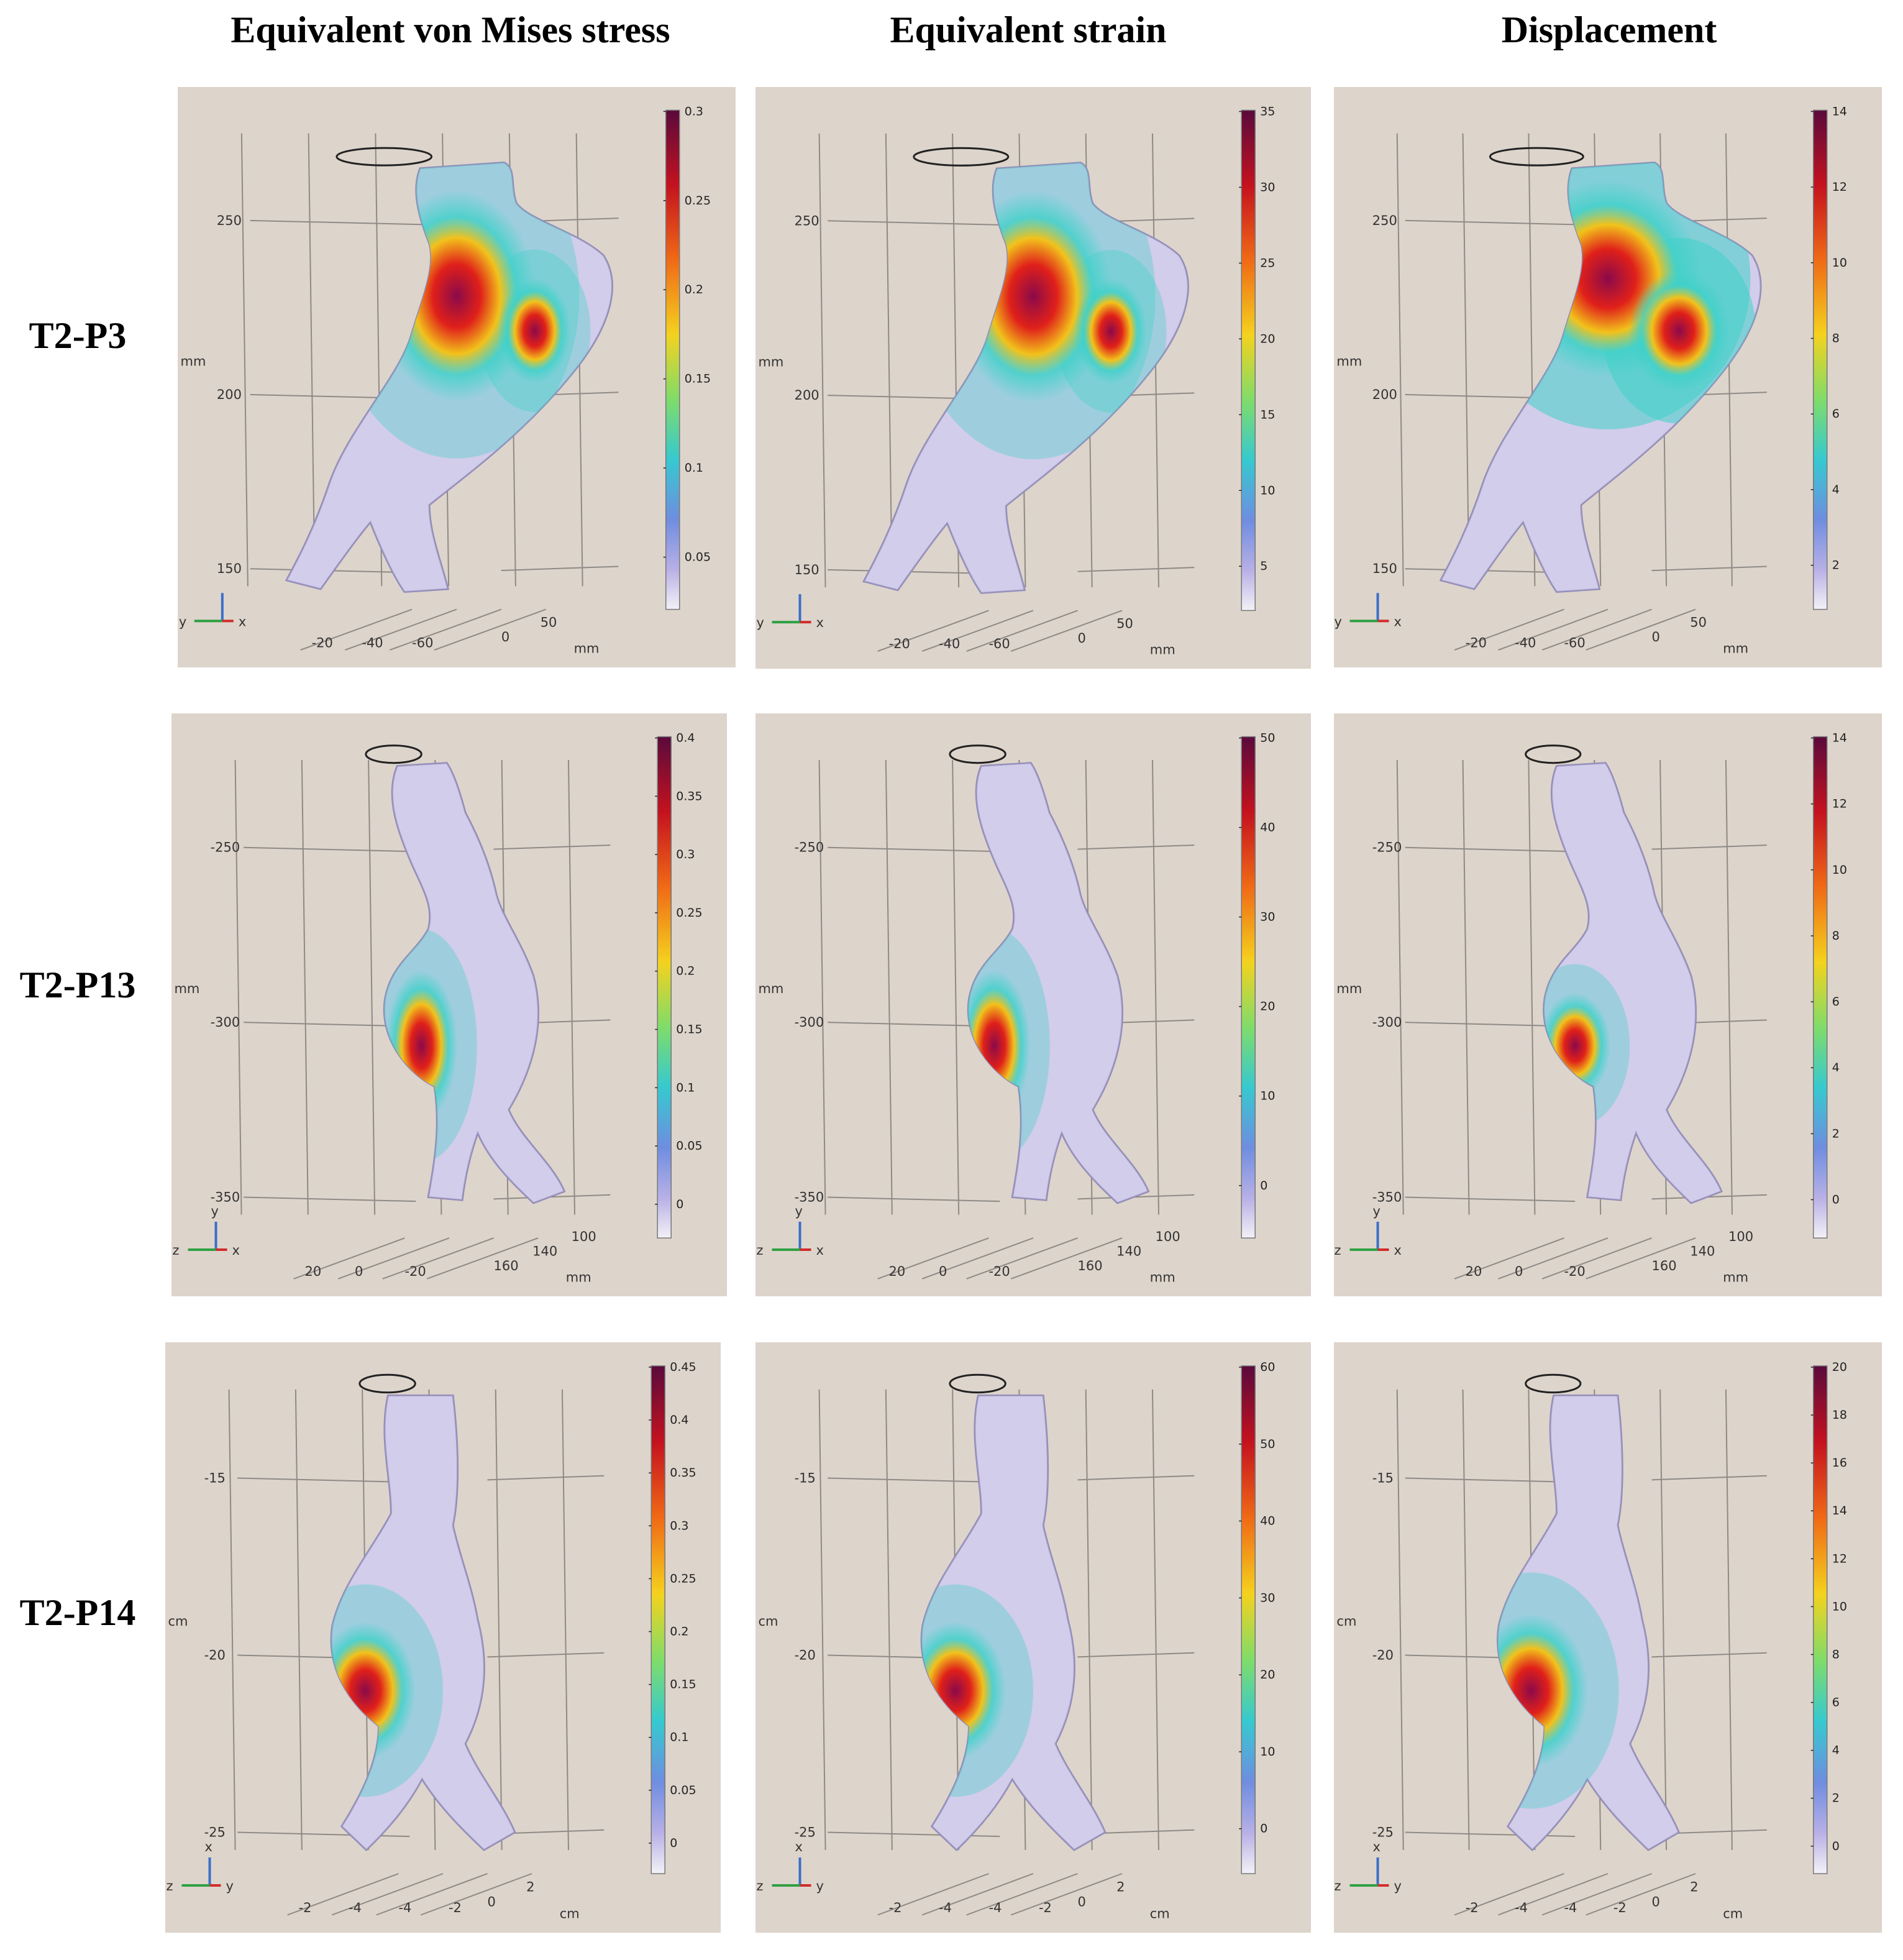 This screenshot has height=1960, width=1903. I want to click on axis-tick-label: -40, so click(1525, 642).